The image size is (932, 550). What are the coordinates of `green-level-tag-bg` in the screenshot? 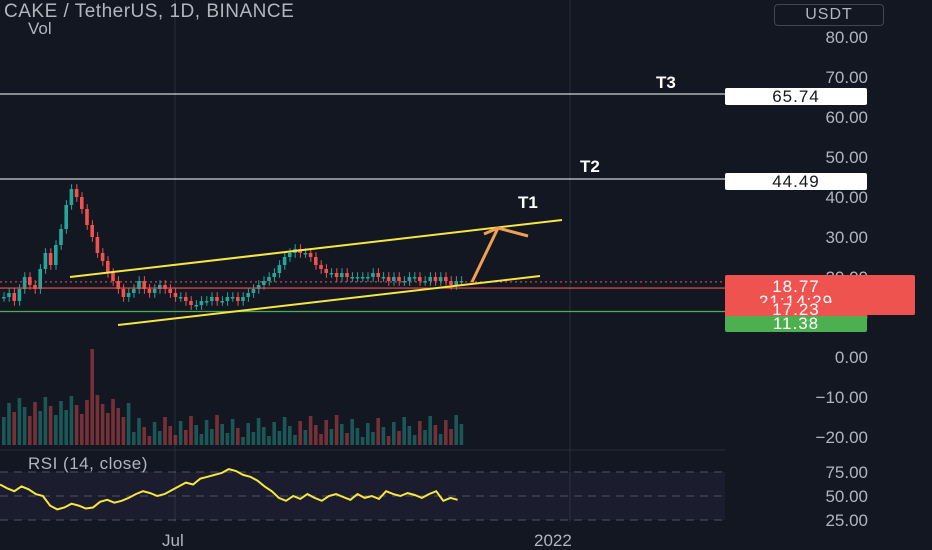 It's located at (796, 324).